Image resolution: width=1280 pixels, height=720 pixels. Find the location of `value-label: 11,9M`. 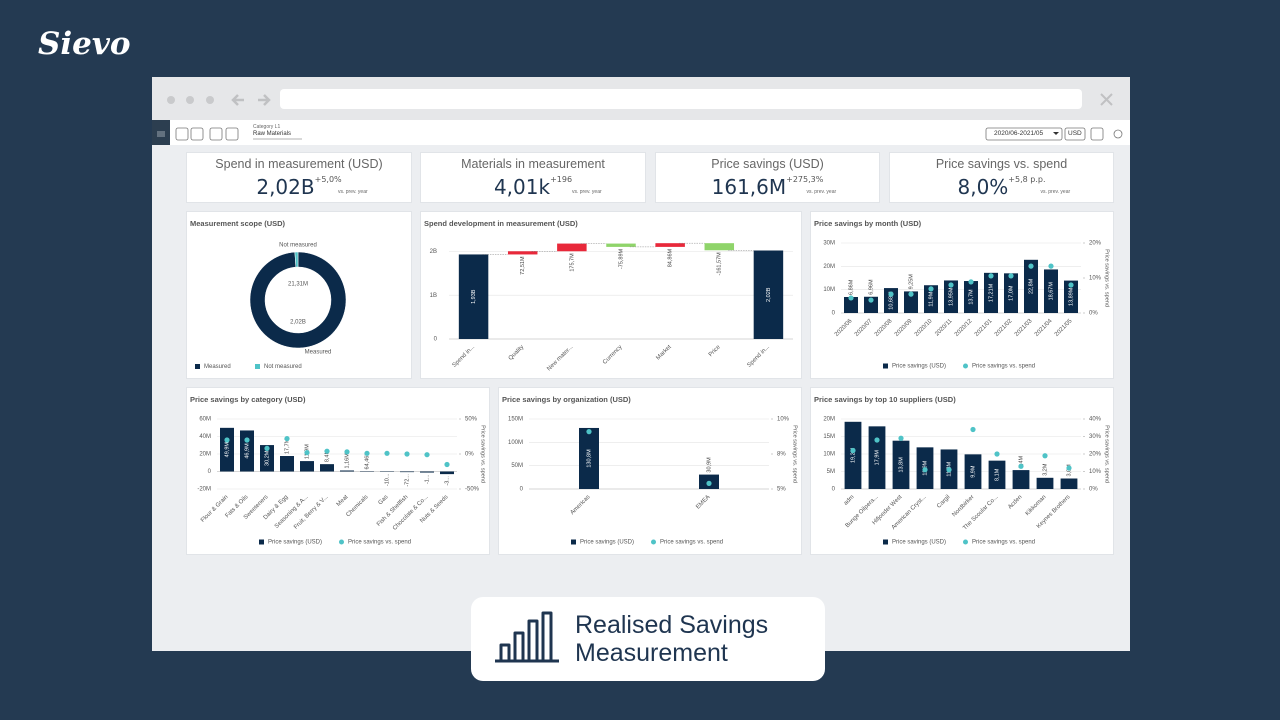

value-label: 11,9M is located at coordinates (931, 298).